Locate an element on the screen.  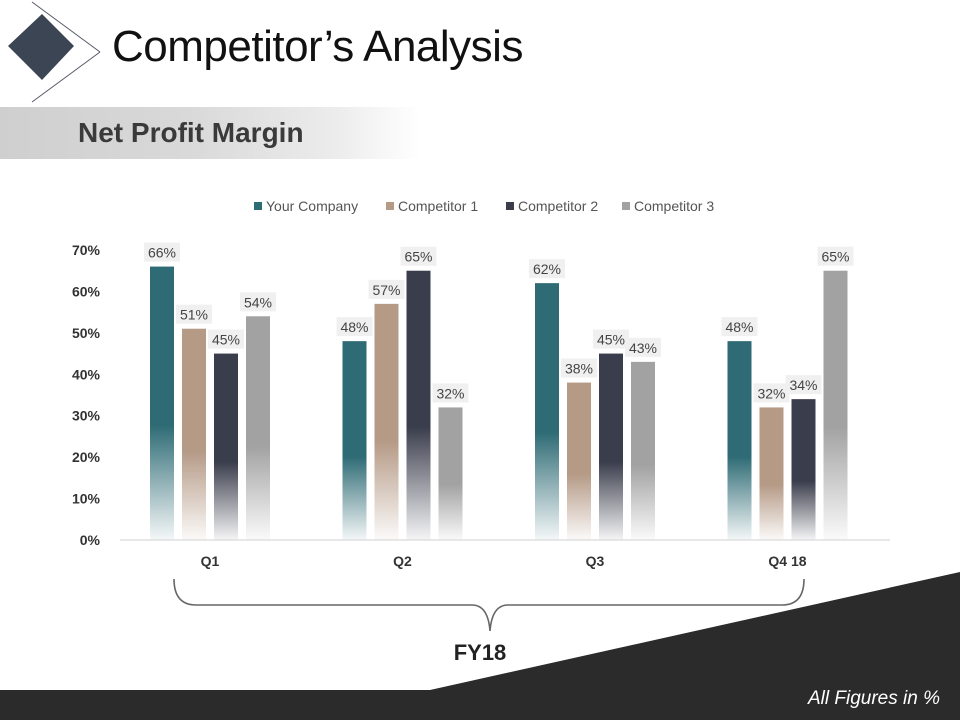
x-category-label: Q4 18 is located at coordinates (787, 561).